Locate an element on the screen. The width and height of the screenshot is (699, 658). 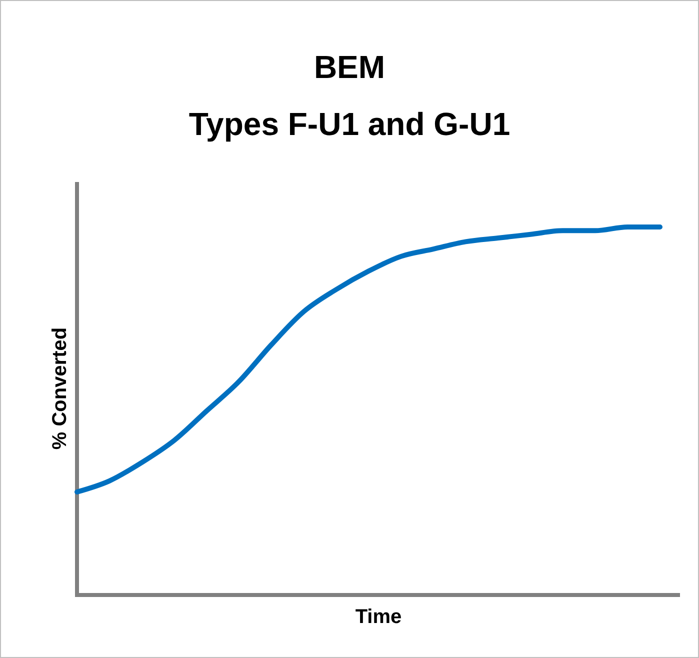
x-axis-title: Time is located at coordinates (378, 617).